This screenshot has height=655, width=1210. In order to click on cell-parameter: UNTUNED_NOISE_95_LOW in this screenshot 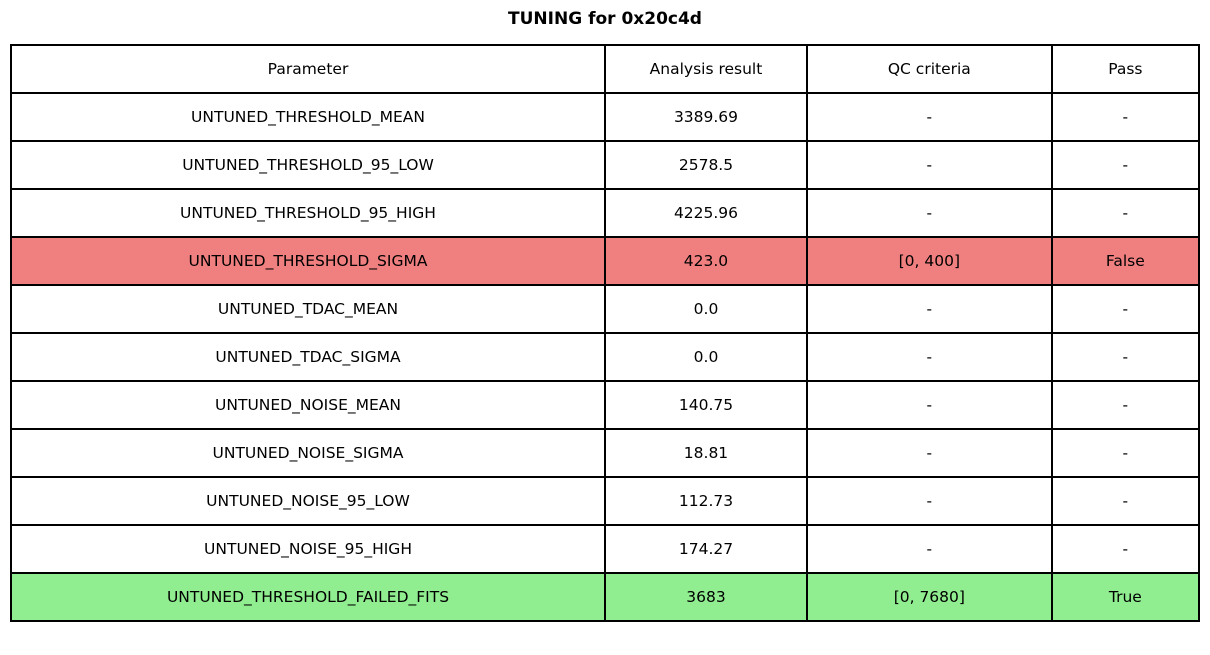, I will do `click(308, 501)`.